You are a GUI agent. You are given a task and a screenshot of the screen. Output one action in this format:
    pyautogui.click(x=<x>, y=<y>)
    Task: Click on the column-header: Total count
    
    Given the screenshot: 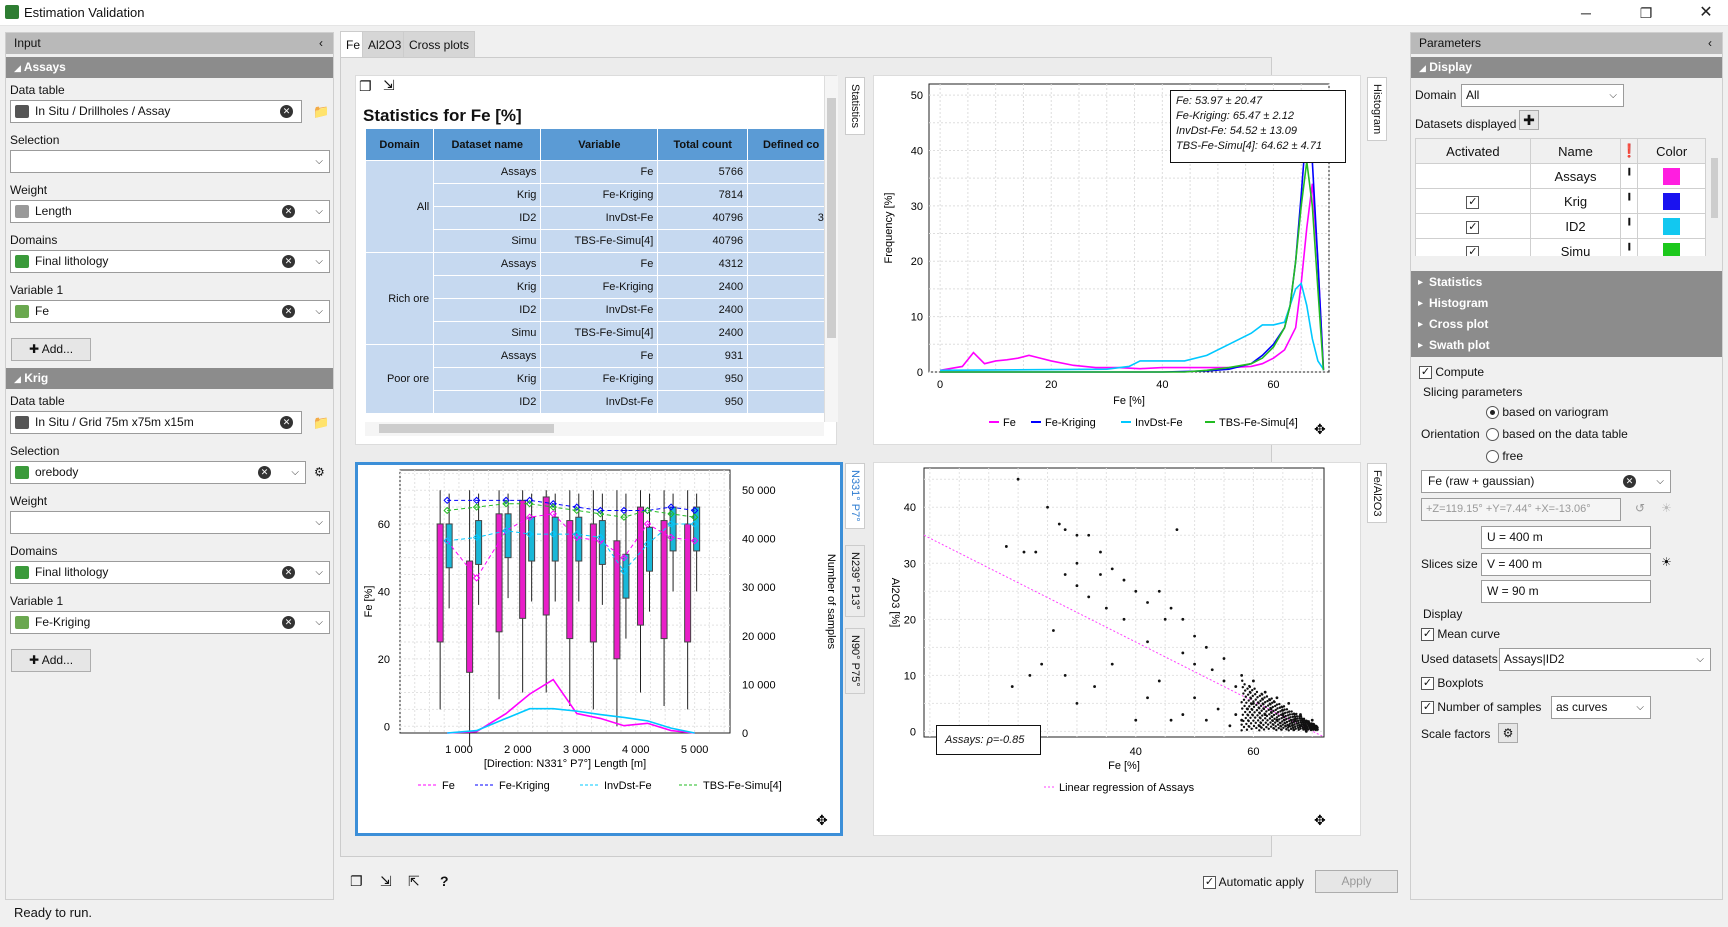 What is the action you would take?
    pyautogui.click(x=703, y=144)
    